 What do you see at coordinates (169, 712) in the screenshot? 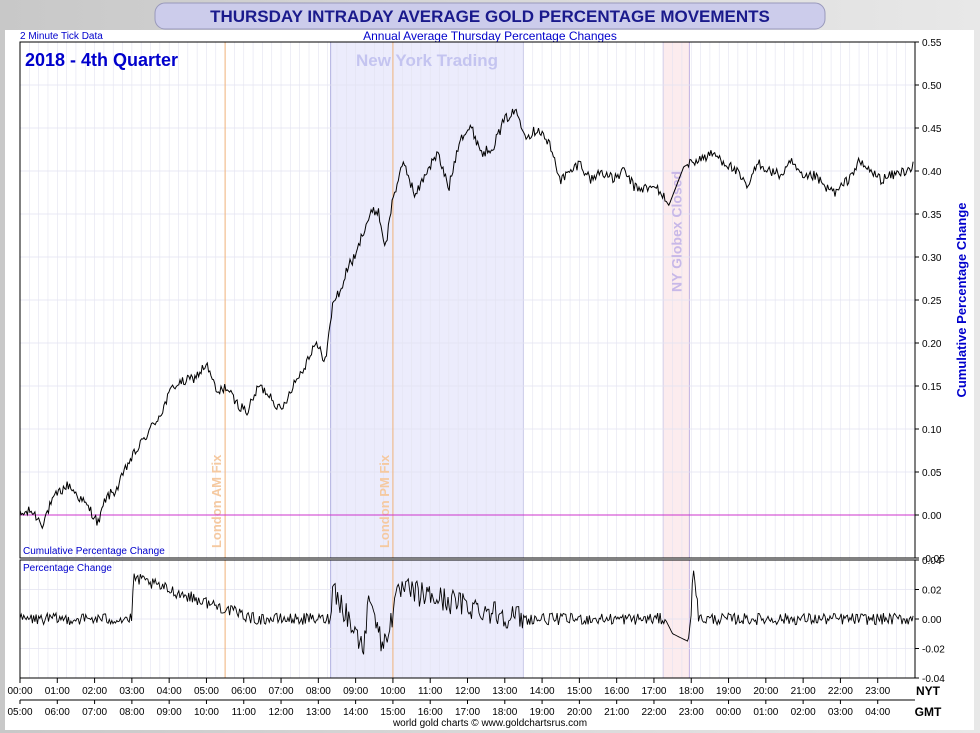
I see `x-tick-label-gmt: 09:00` at bounding box center [169, 712].